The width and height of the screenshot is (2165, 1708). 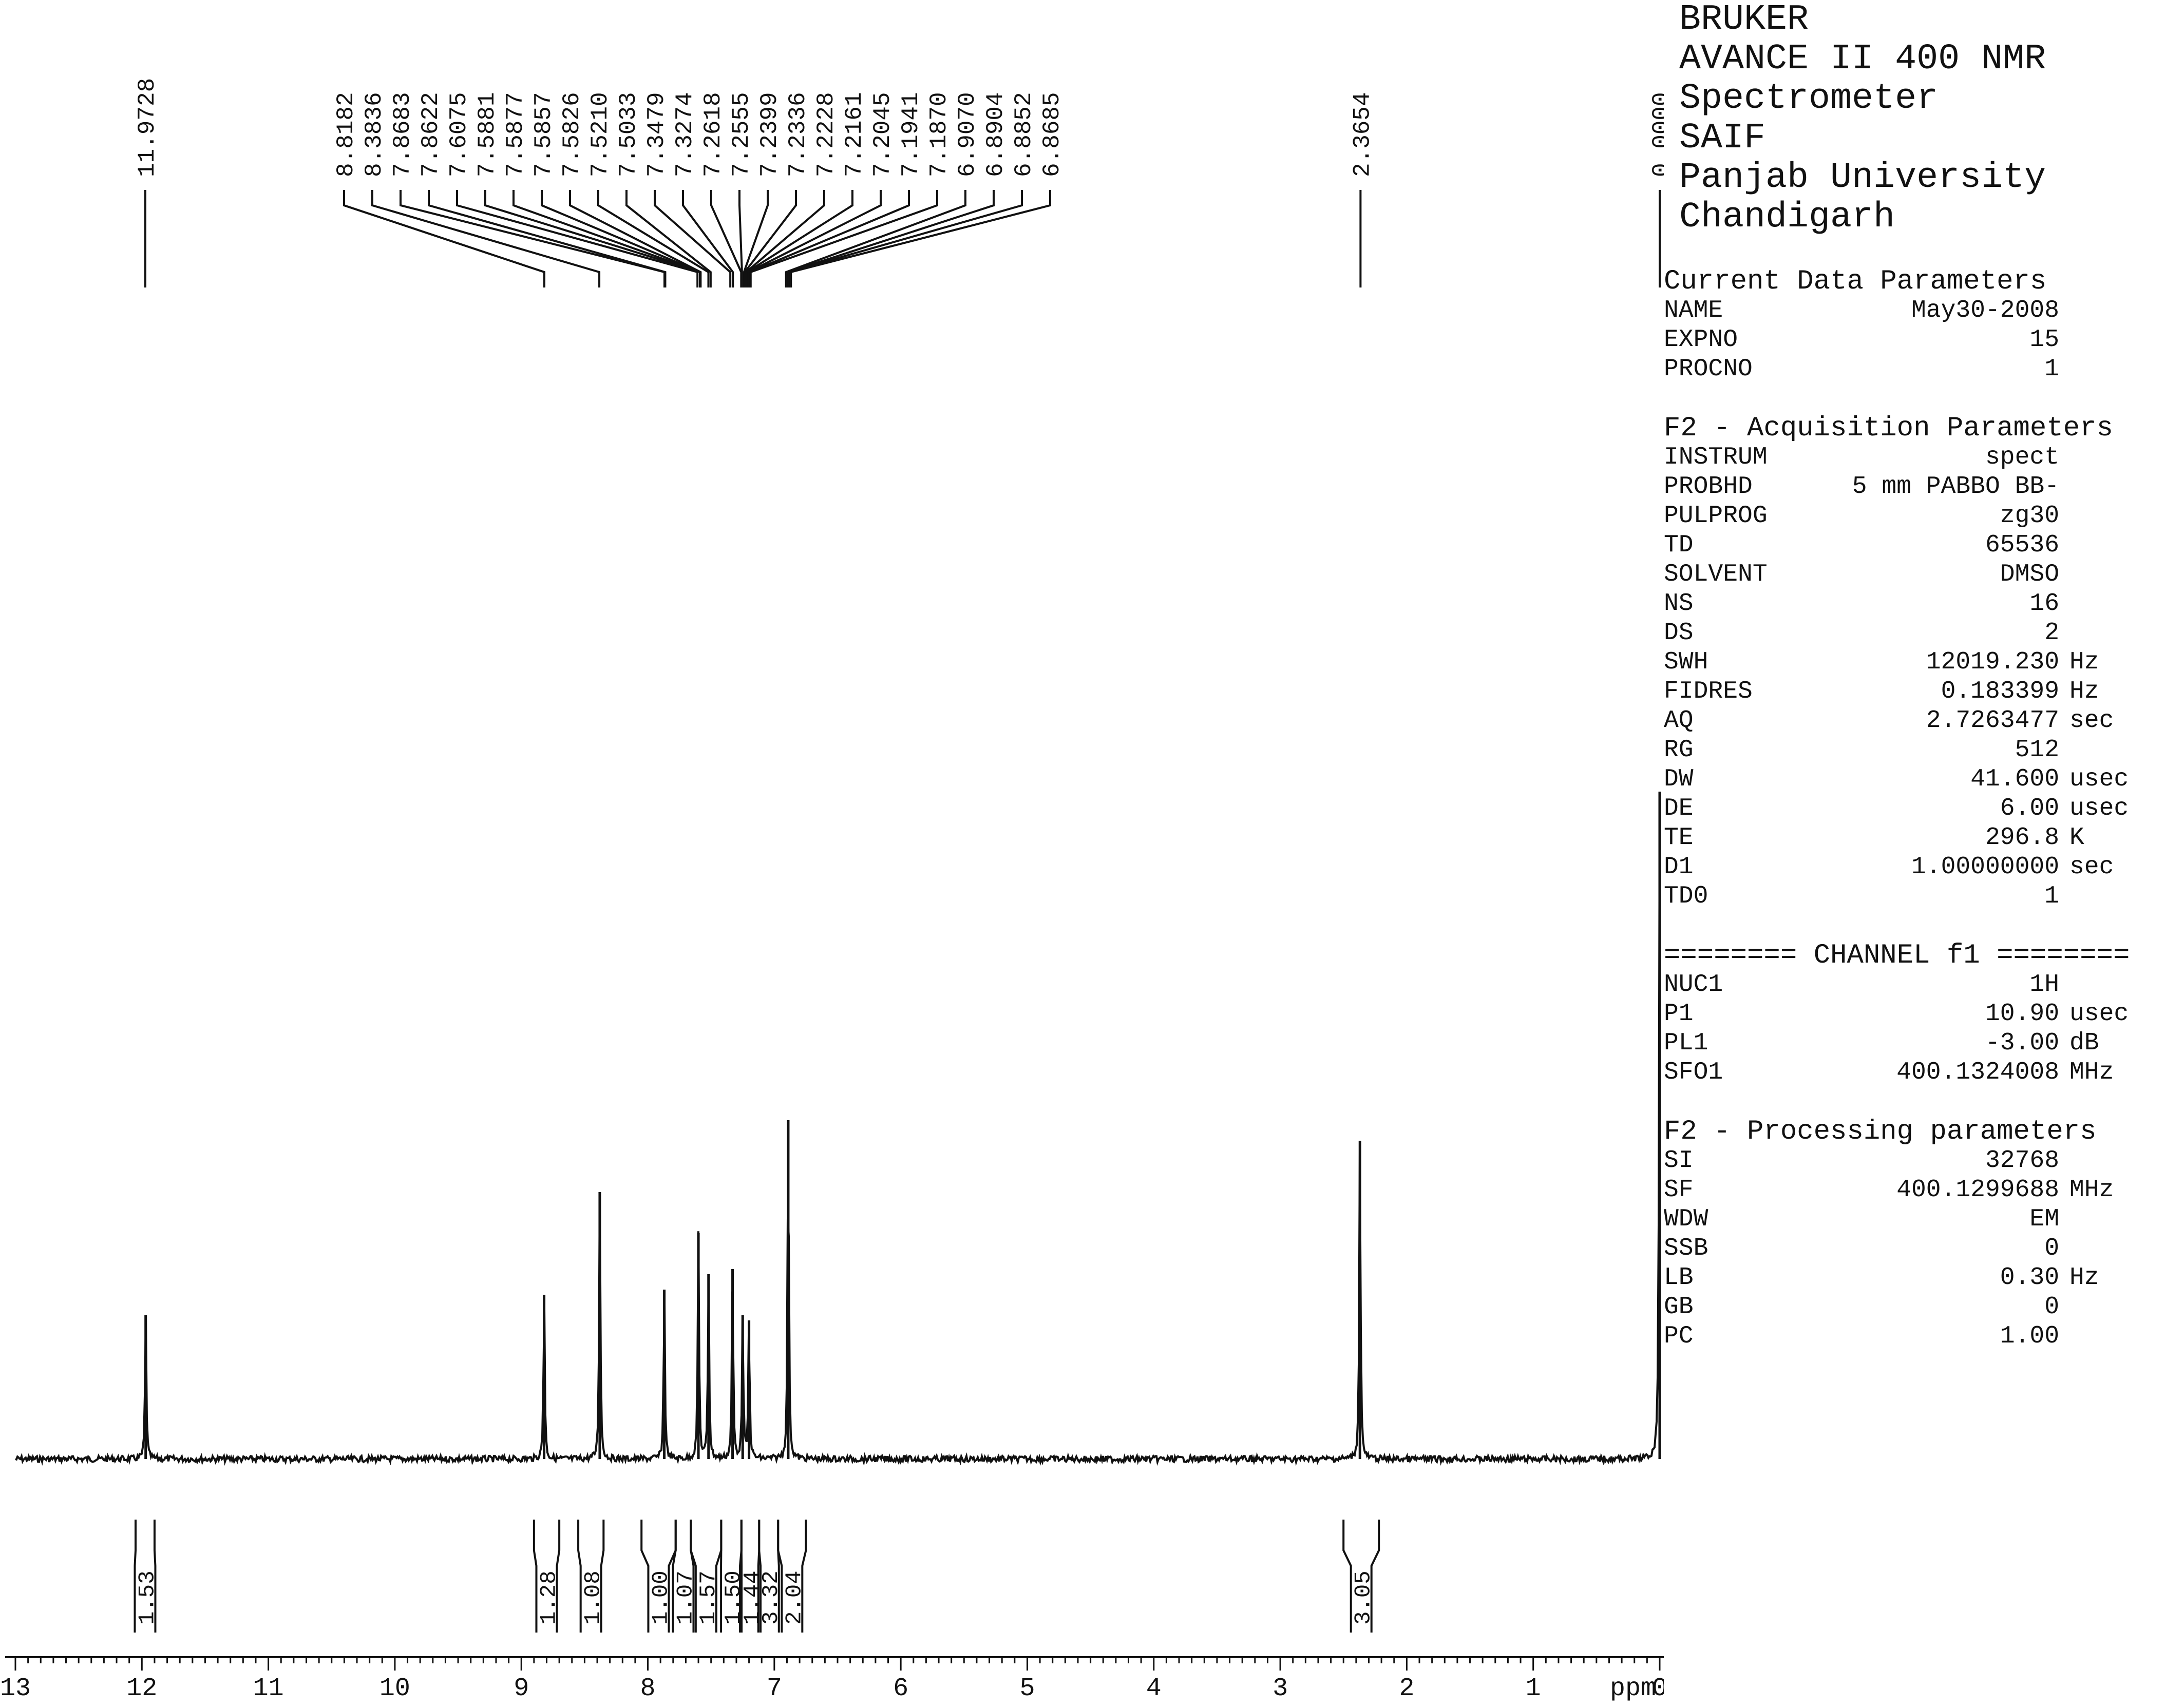 I want to click on tick-label: 7, so click(x=775, y=1688).